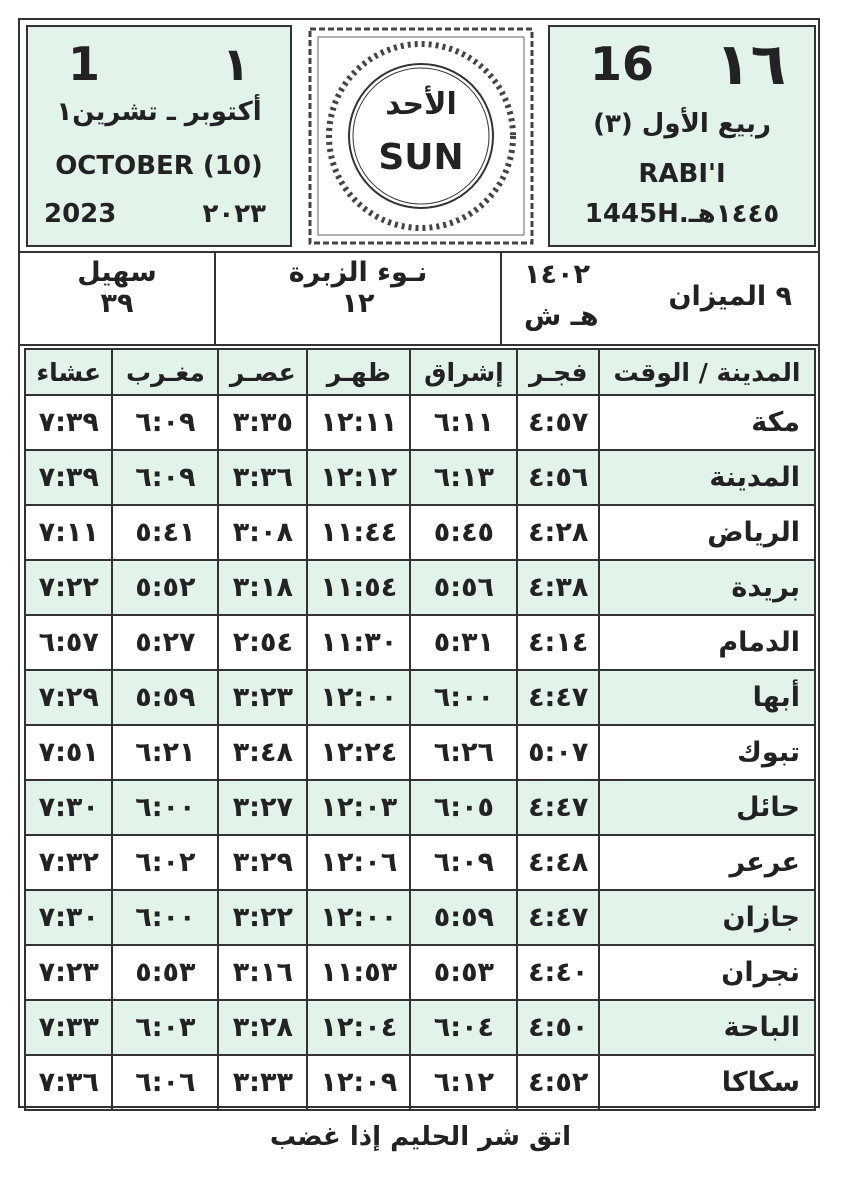  I want to click on column-header: مغـرب, so click(165, 372).